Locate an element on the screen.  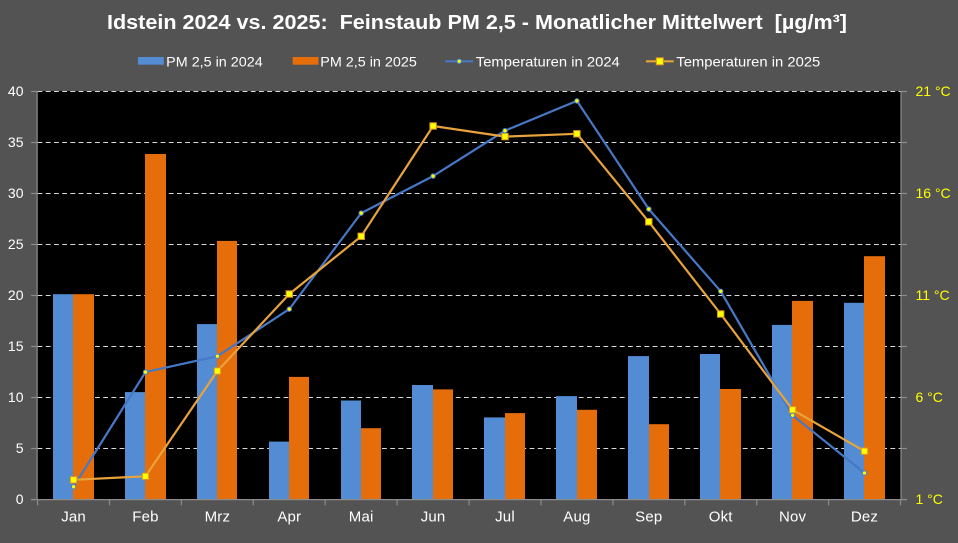
svg-text: PM 2,5 in 2025 is located at coordinates (368, 61).